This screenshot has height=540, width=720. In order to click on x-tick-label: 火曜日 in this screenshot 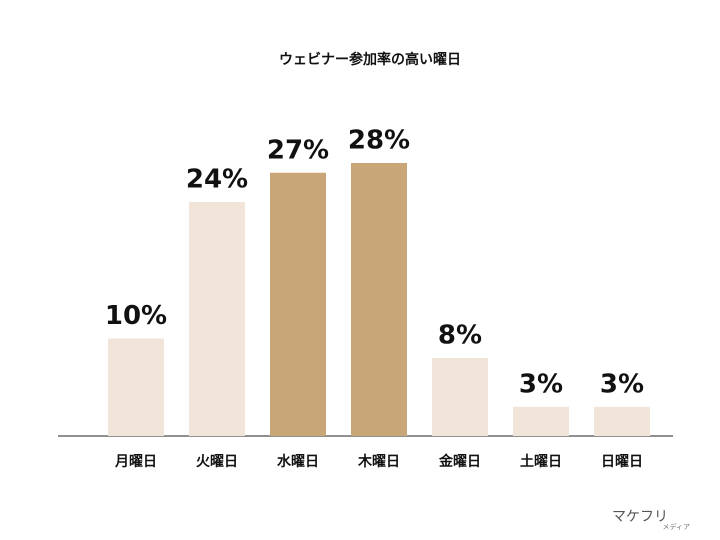, I will do `click(217, 462)`.